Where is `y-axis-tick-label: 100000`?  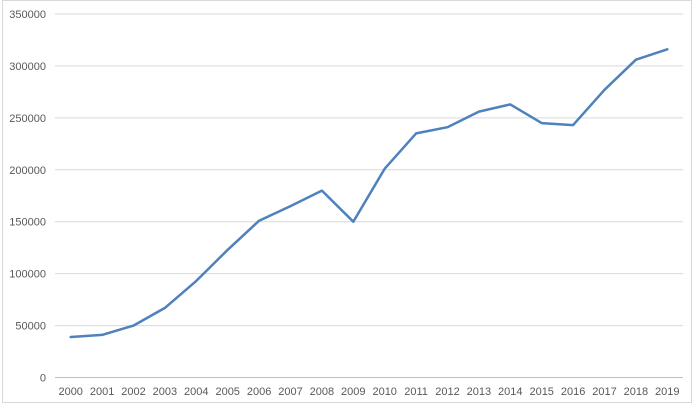 y-axis-tick-label: 100000 is located at coordinates (27, 275).